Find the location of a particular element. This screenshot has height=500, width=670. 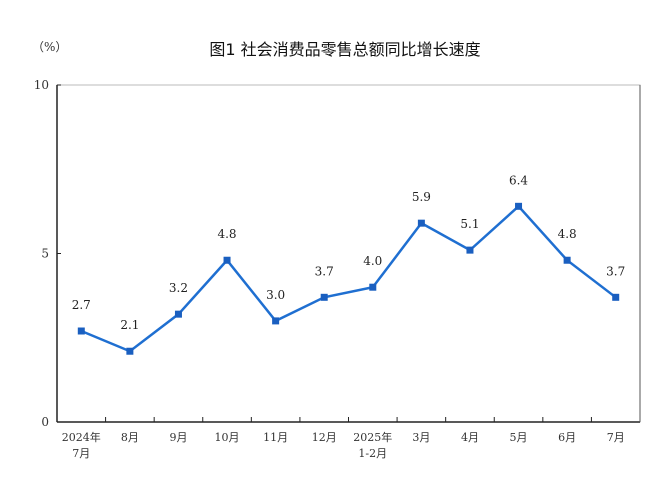

x-tick-label: 1-2月 is located at coordinates (372, 453).